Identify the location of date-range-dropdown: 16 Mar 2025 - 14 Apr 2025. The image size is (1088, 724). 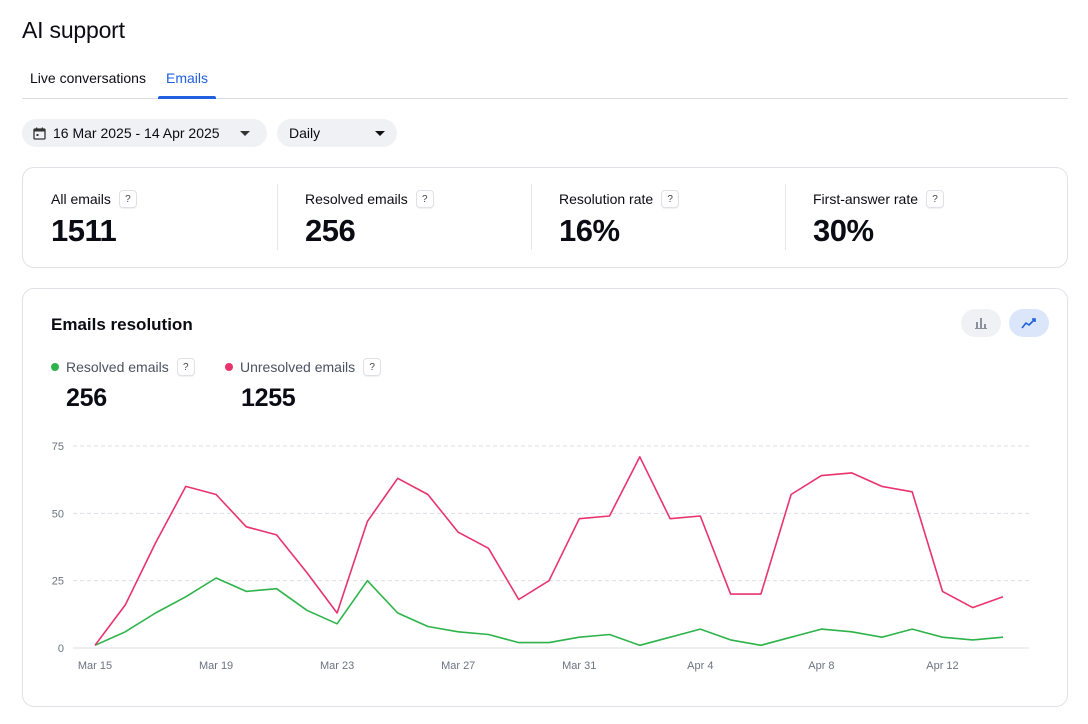
(144, 133).